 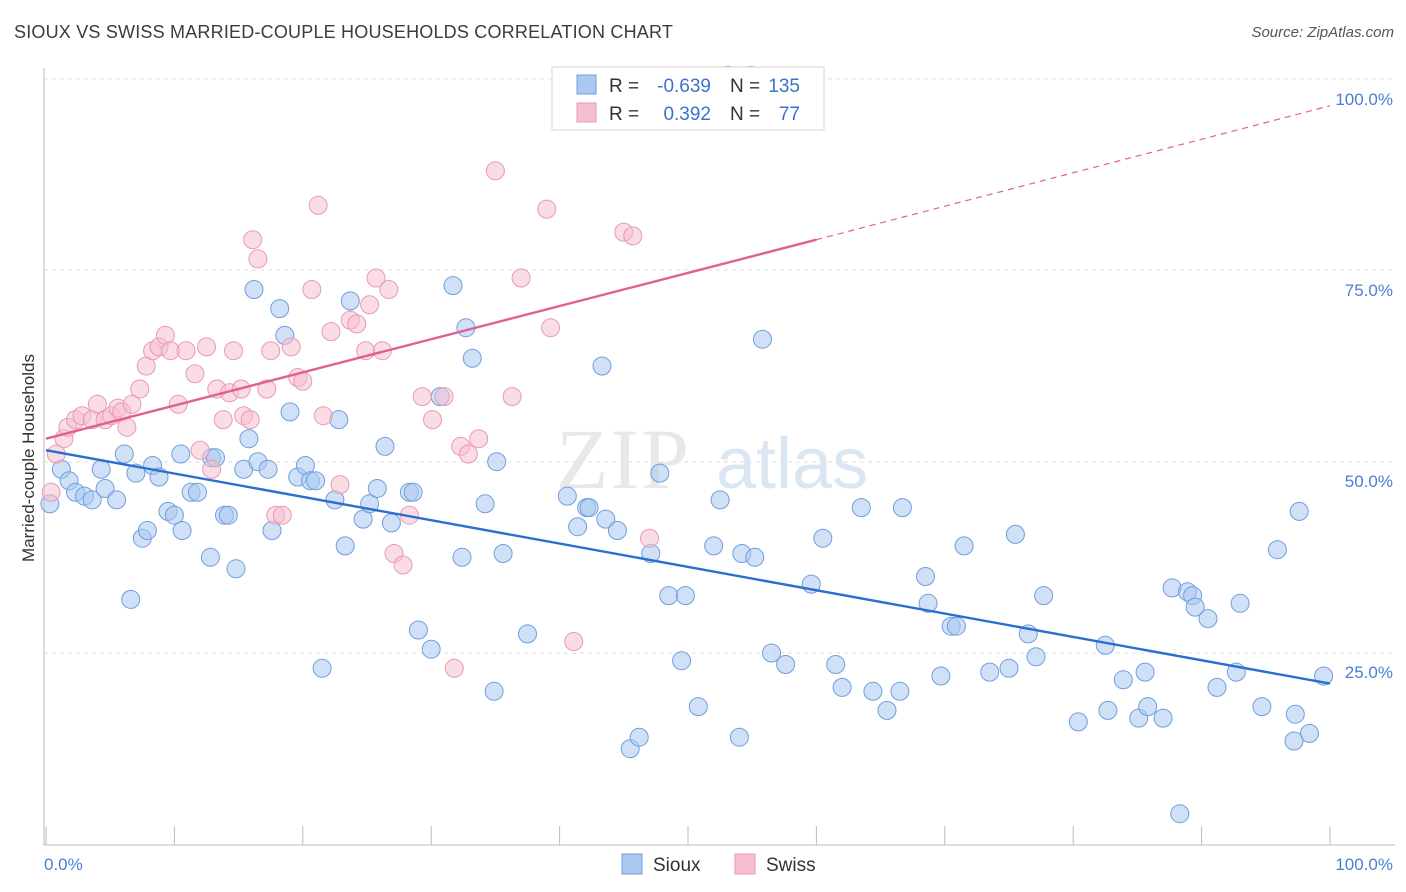 What do you see at coordinates (63, 864) in the screenshot?
I see `x-tick-label-0: 0.0%` at bounding box center [63, 864].